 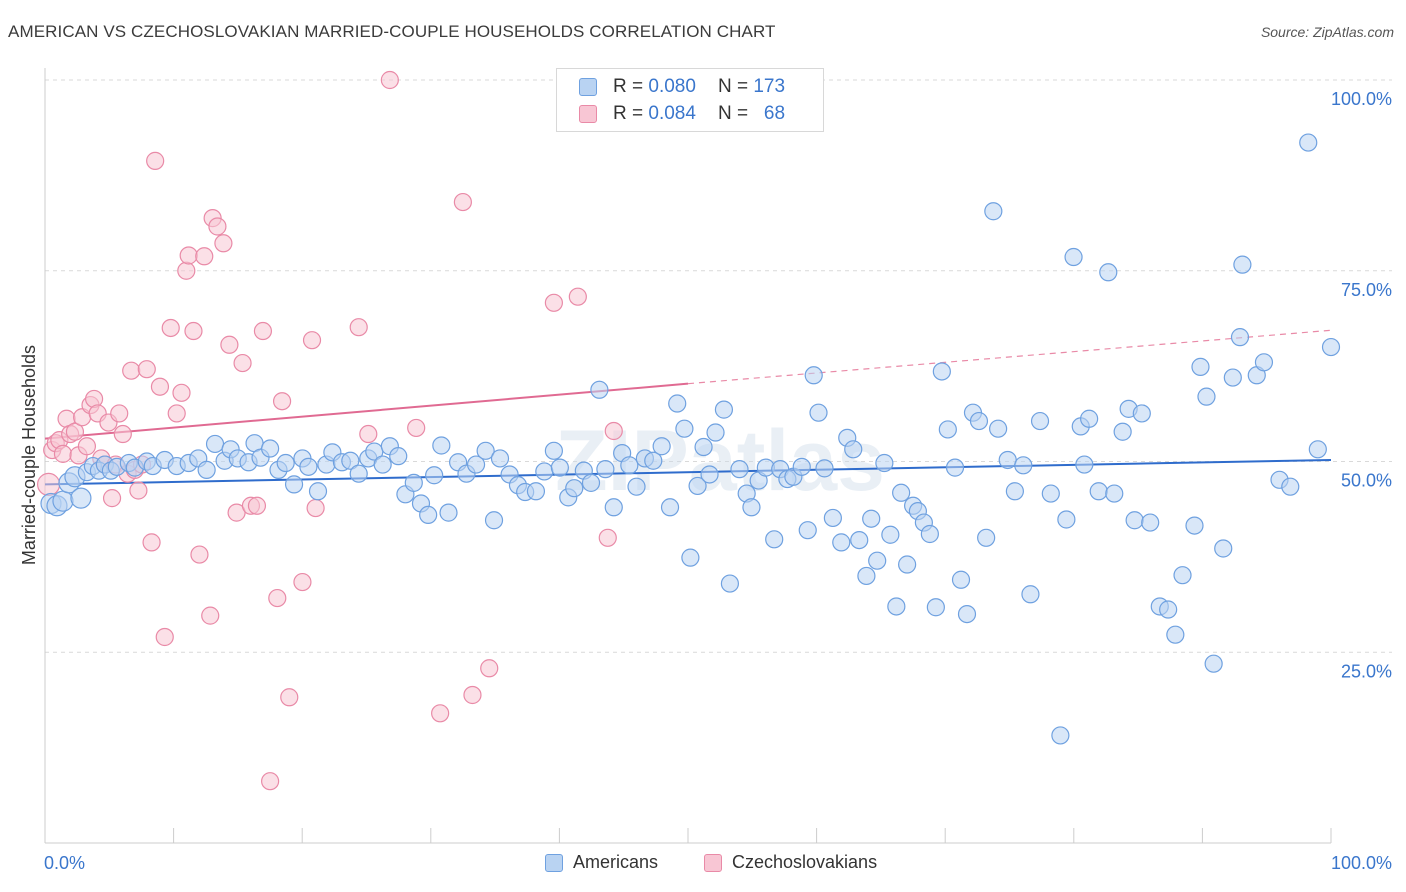 What do you see at coordinates (601, 862) in the screenshot?
I see `legend-item-americans: Americans` at bounding box center [601, 862].